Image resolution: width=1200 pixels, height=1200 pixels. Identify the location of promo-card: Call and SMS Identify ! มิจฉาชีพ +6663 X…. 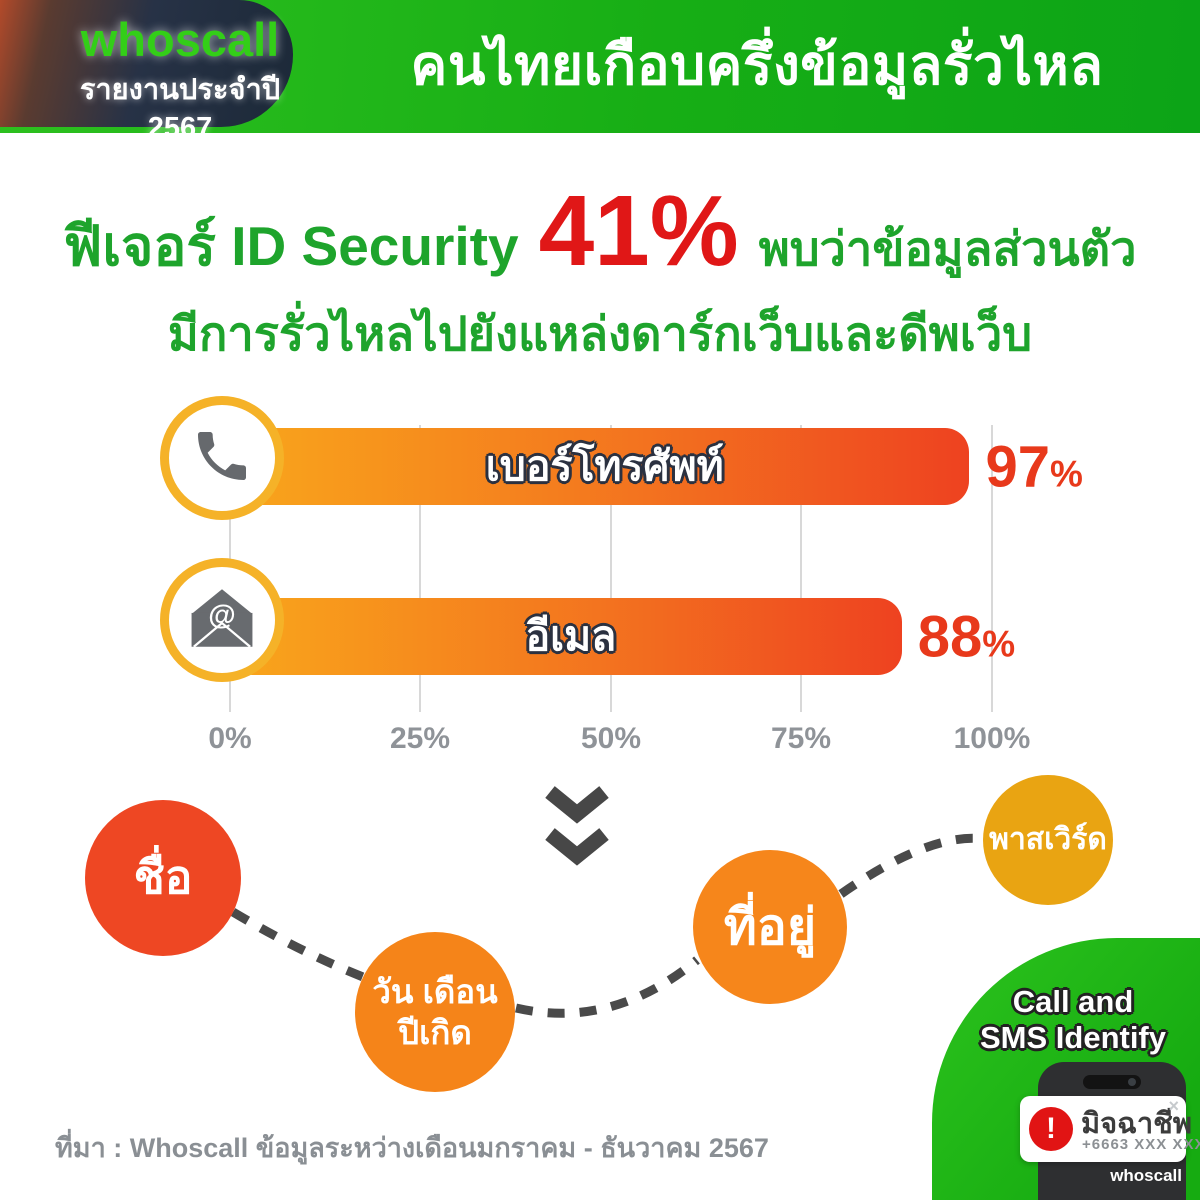
(1066, 1069).